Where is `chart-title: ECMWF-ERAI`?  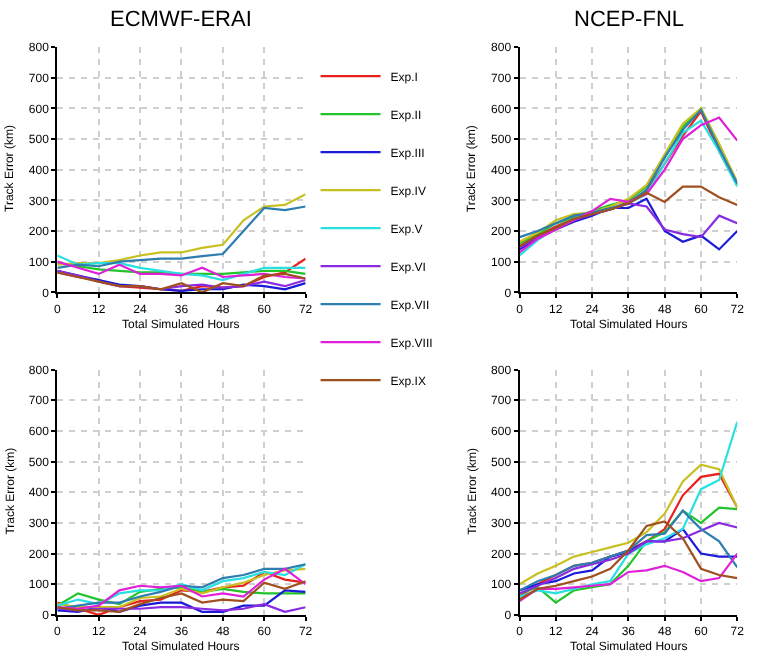 chart-title: ECMWF-ERAI is located at coordinates (181, 20).